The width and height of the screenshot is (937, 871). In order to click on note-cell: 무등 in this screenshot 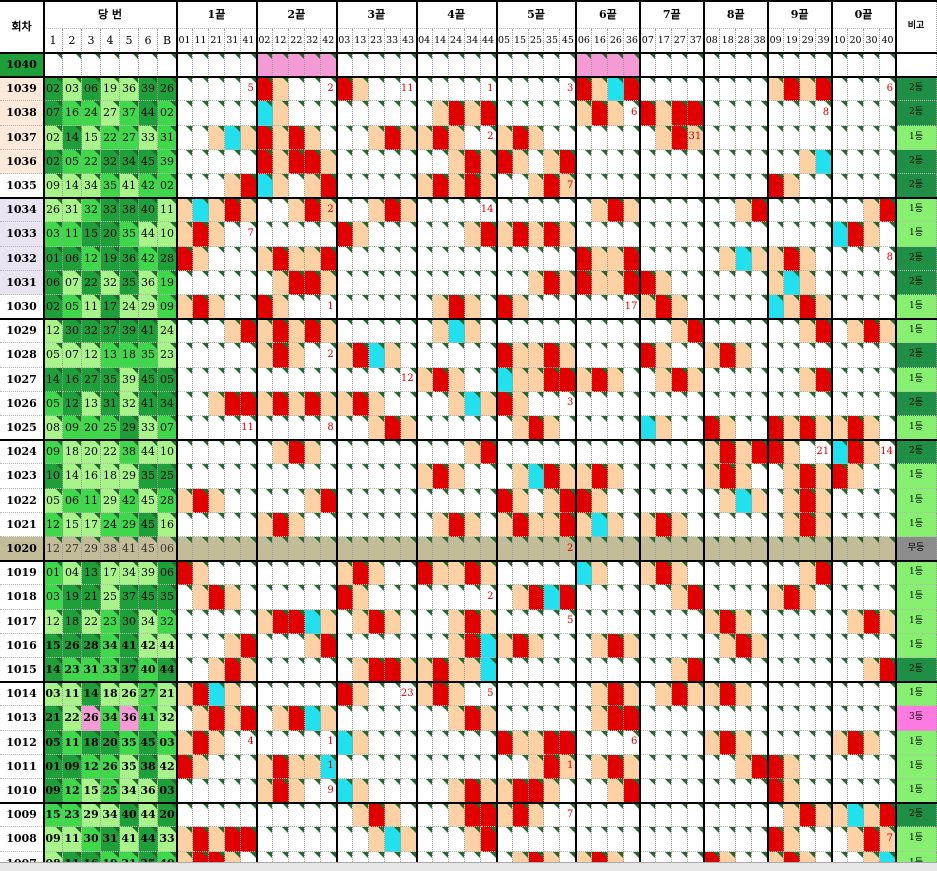, I will do `click(916, 549)`.